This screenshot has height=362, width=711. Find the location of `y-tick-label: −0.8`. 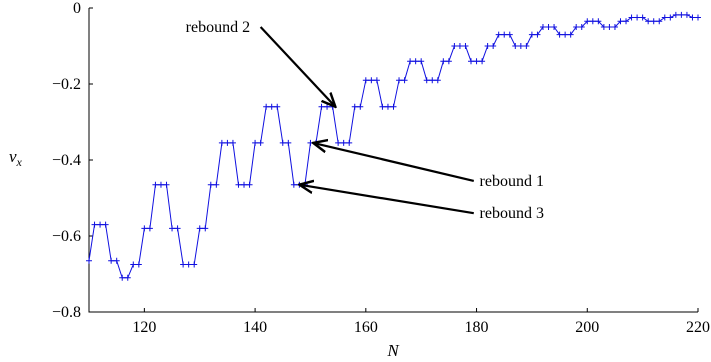

y-tick-label: −0.8 is located at coordinates (66, 312).